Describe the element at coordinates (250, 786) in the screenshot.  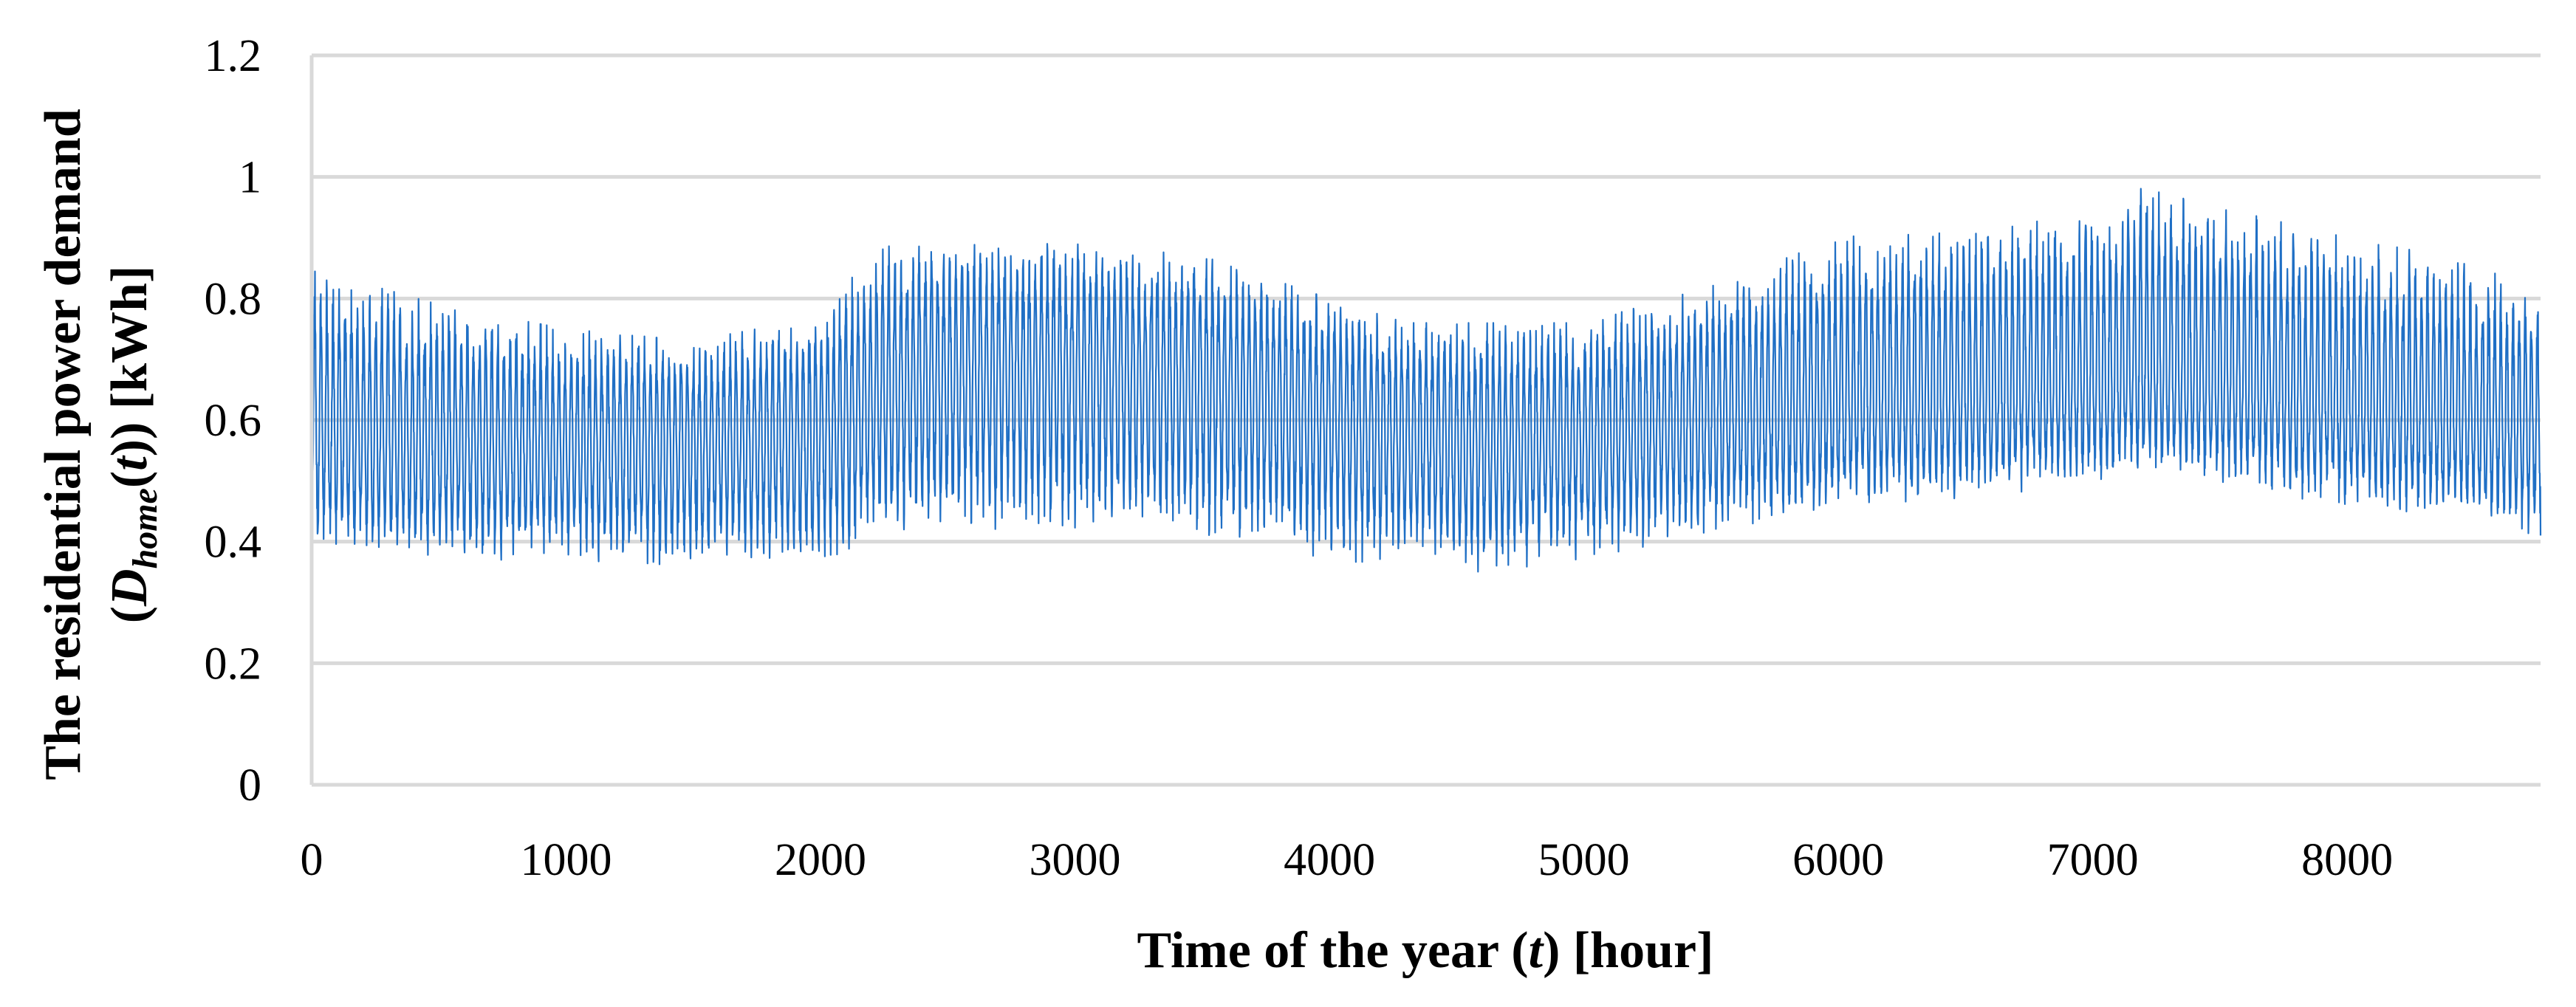
I see `y-tick-label: 0` at that location.